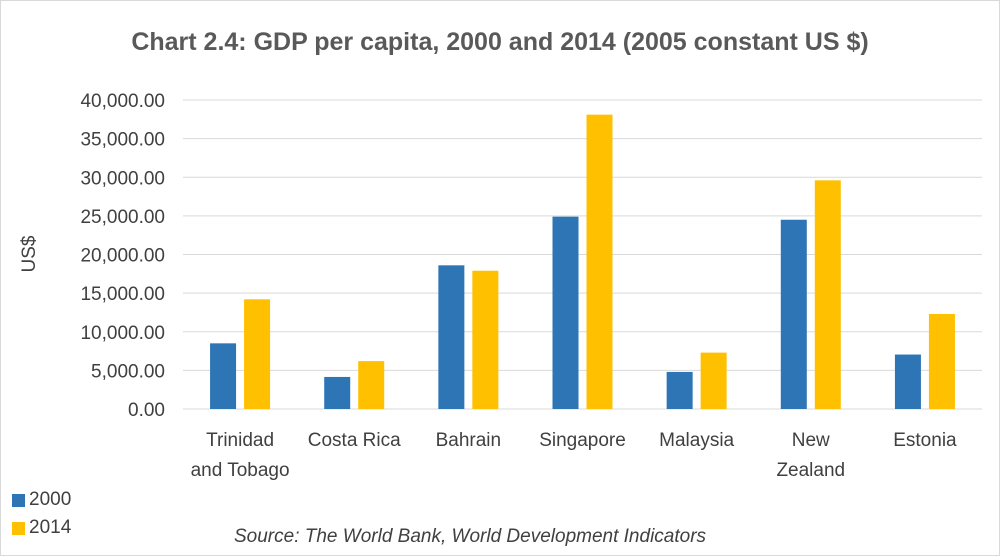  What do you see at coordinates (18, 528) in the screenshot?
I see `legend-swatch-2014` at bounding box center [18, 528].